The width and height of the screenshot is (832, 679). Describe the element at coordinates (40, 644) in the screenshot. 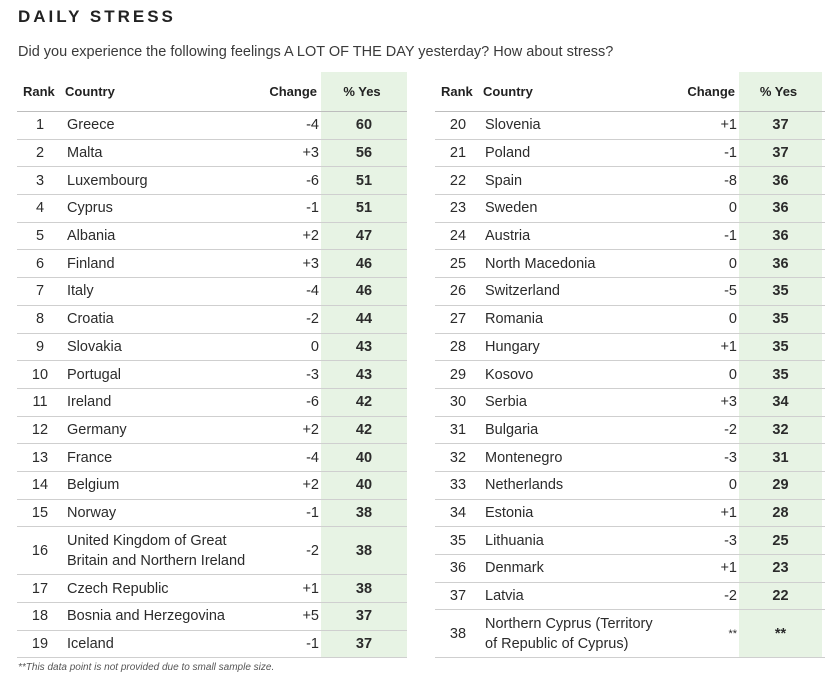

I see `rank-cell: 19` at that location.